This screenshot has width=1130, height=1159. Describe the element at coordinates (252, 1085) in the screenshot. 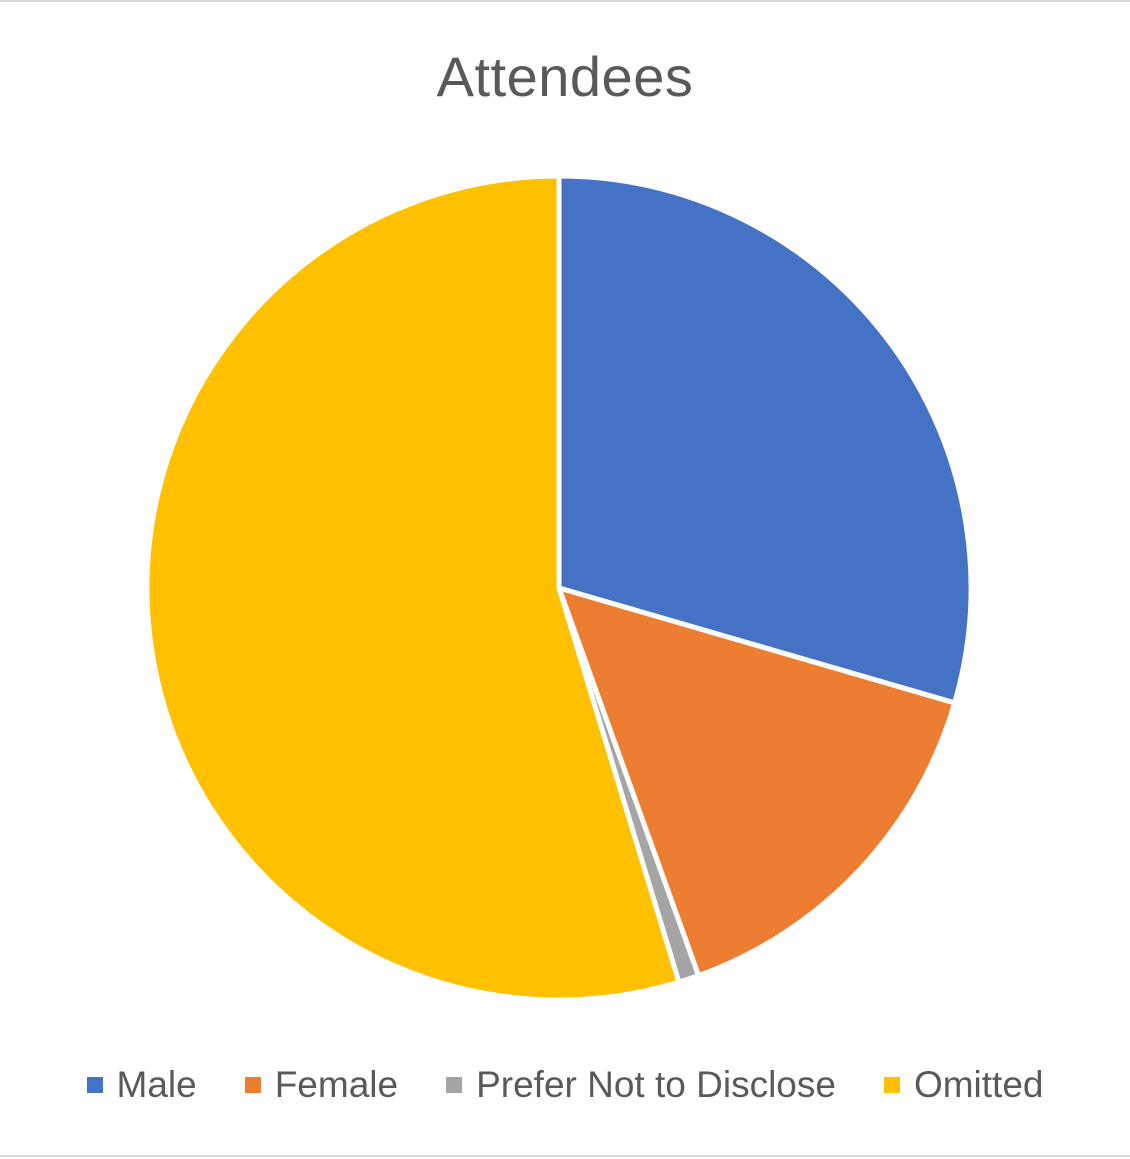

I see `legend-swatch-female` at that location.